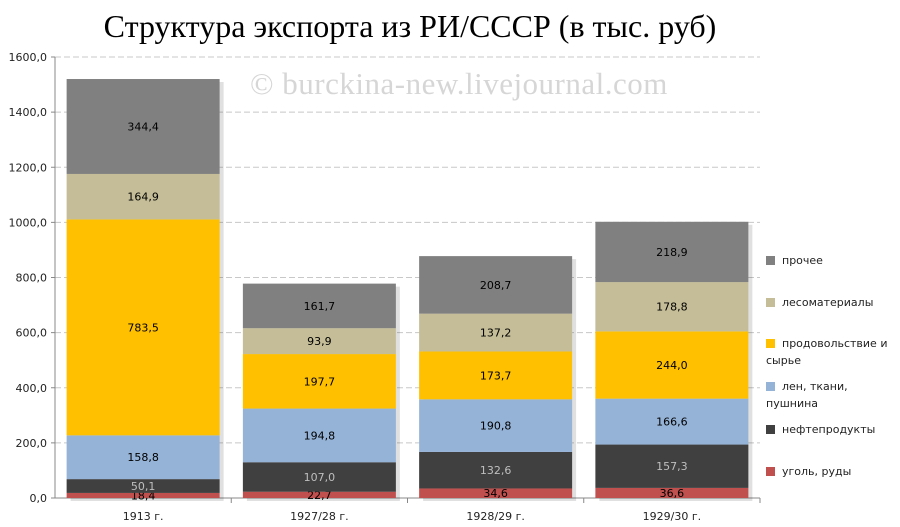 The image size is (900, 527). I want to click on data-label: 208,7, so click(496, 285).